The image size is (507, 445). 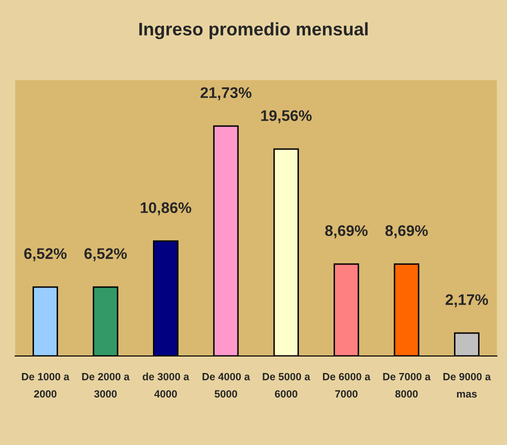 I want to click on x-tick-label: De 2000 a 3000, so click(x=106, y=385).